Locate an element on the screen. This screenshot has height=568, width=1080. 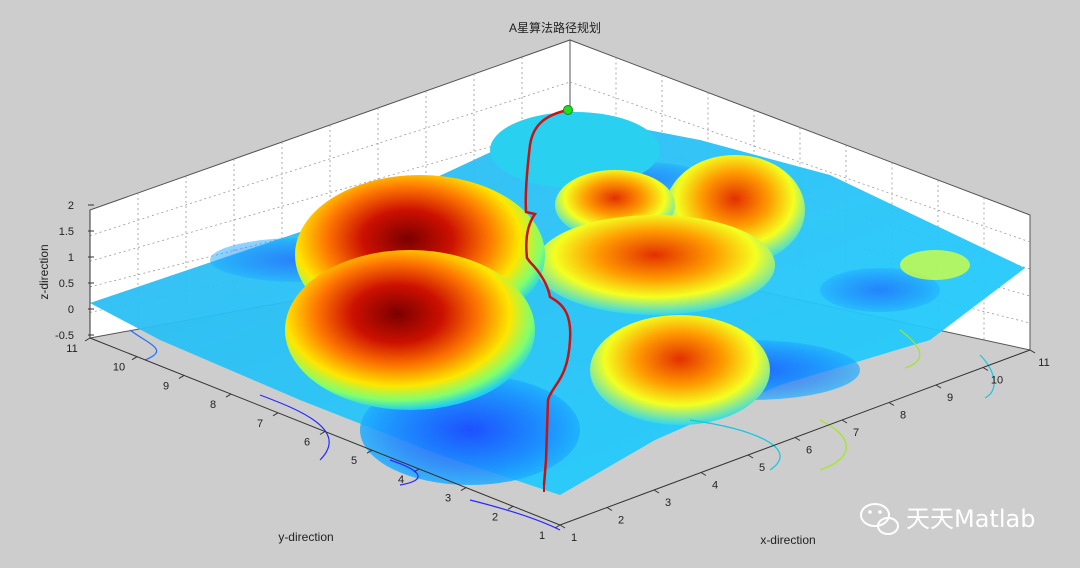
path-start-marker is located at coordinates (568, 110).